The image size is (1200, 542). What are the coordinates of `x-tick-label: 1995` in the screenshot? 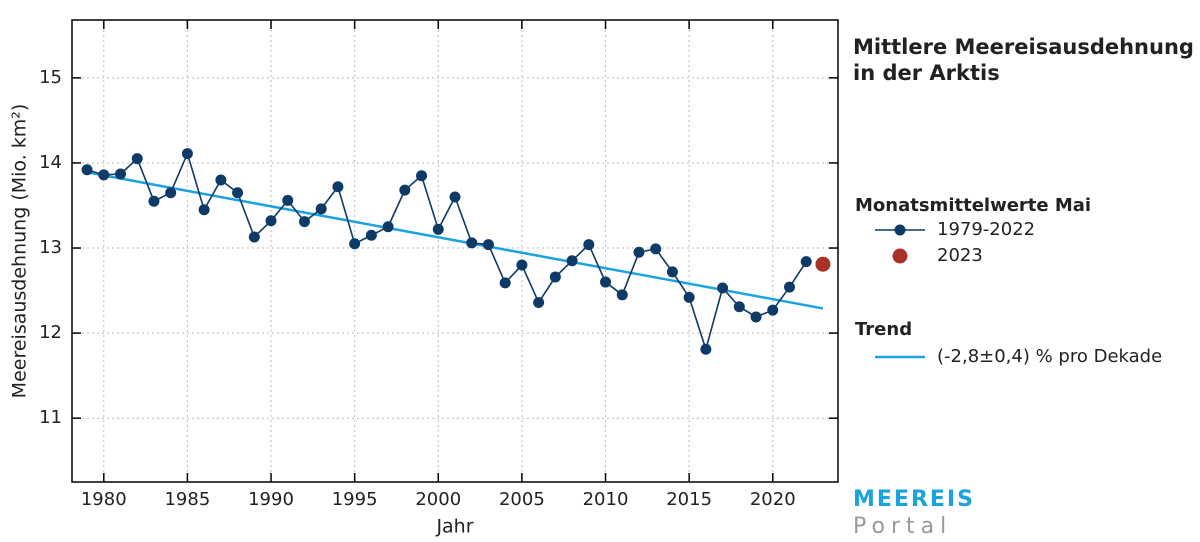 It's located at (355, 499).